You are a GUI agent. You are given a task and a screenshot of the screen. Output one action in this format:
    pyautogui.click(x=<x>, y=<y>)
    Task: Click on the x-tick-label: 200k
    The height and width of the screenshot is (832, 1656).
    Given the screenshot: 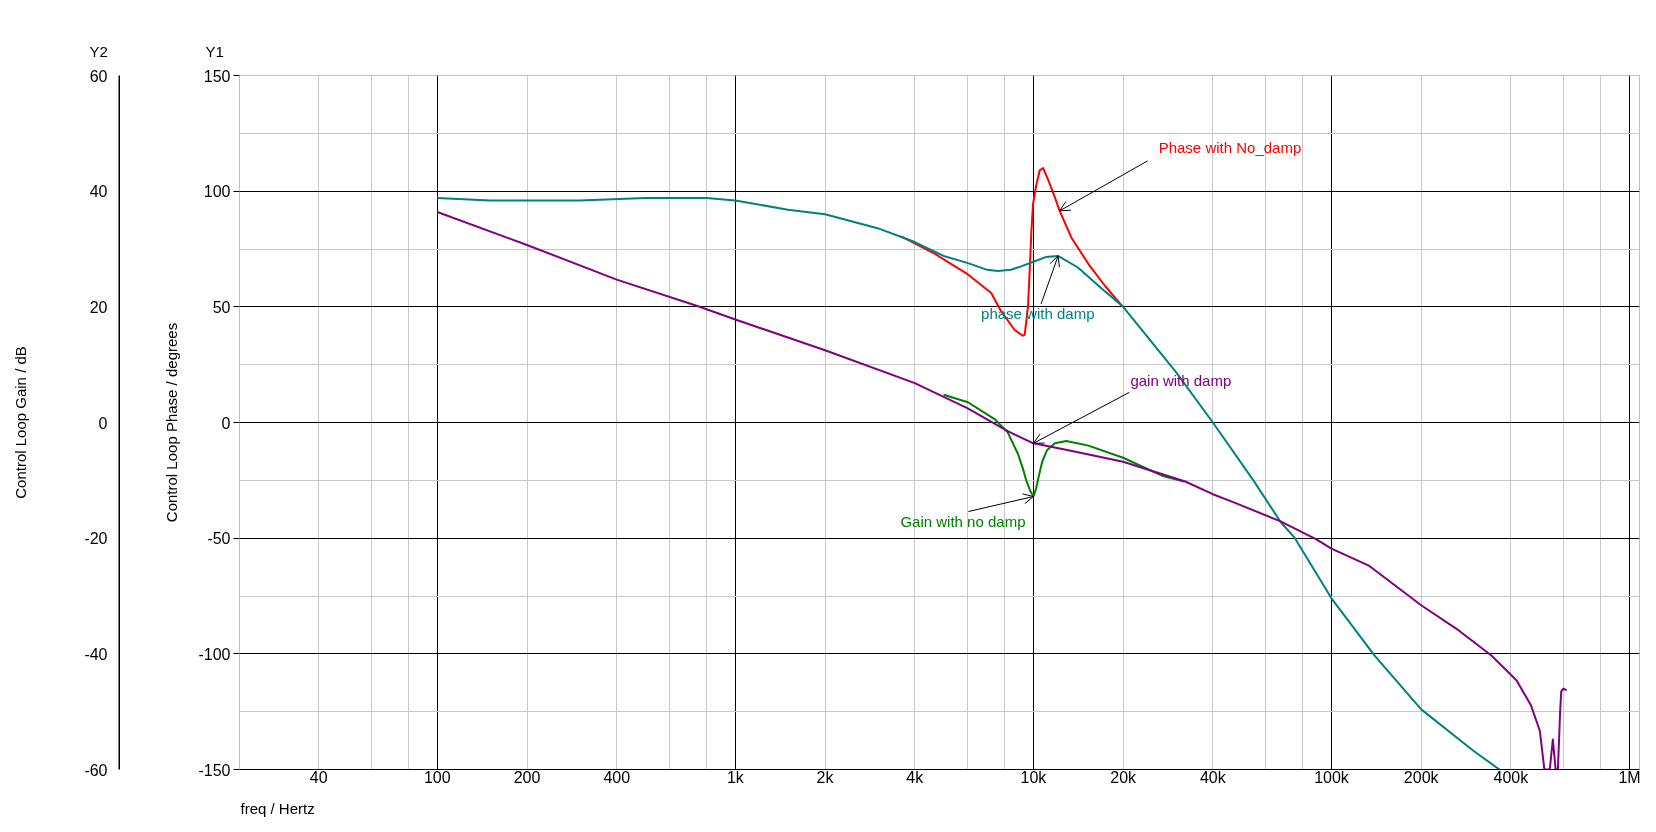 What is the action you would take?
    pyautogui.click(x=1421, y=777)
    